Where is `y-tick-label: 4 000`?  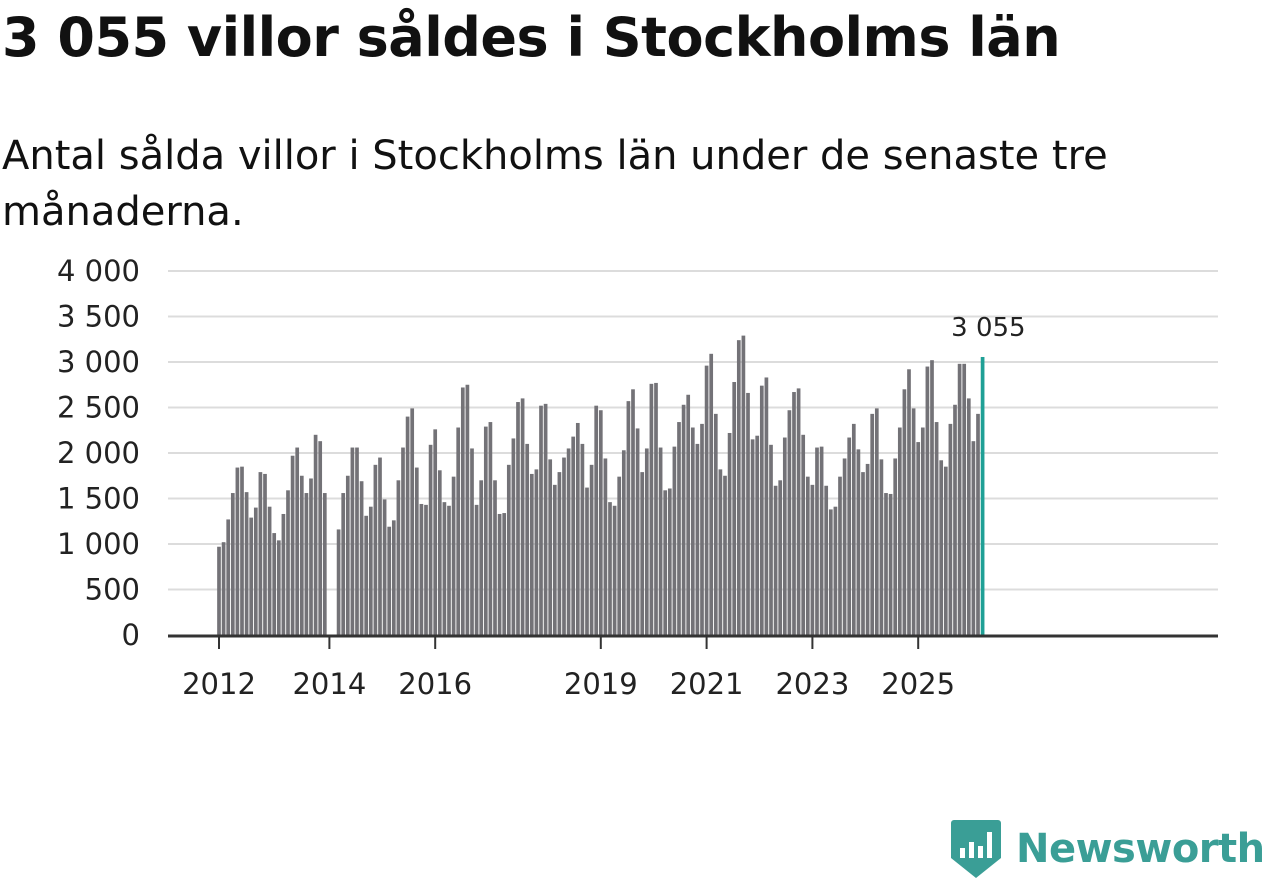 y-tick-label: 4 000 is located at coordinates (98, 271).